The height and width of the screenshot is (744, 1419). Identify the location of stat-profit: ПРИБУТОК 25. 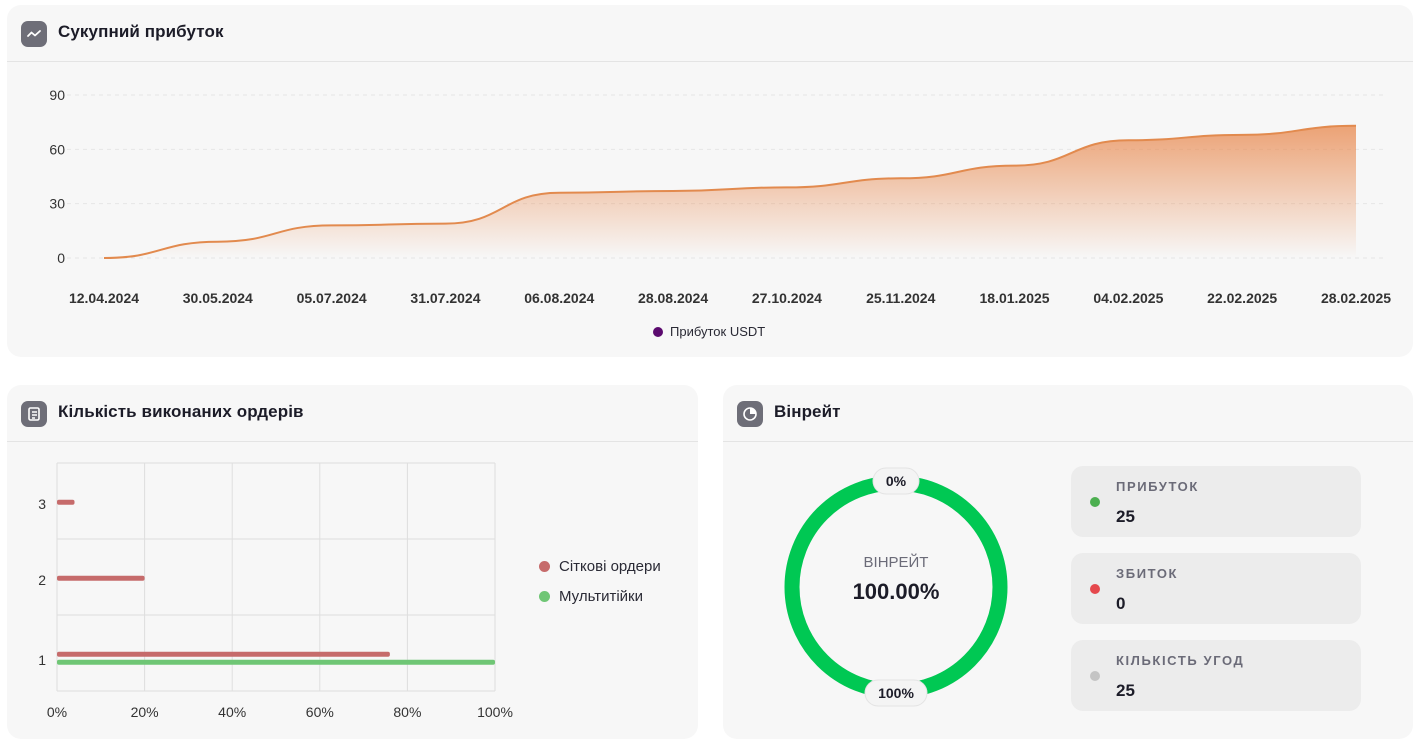
(1216, 501).